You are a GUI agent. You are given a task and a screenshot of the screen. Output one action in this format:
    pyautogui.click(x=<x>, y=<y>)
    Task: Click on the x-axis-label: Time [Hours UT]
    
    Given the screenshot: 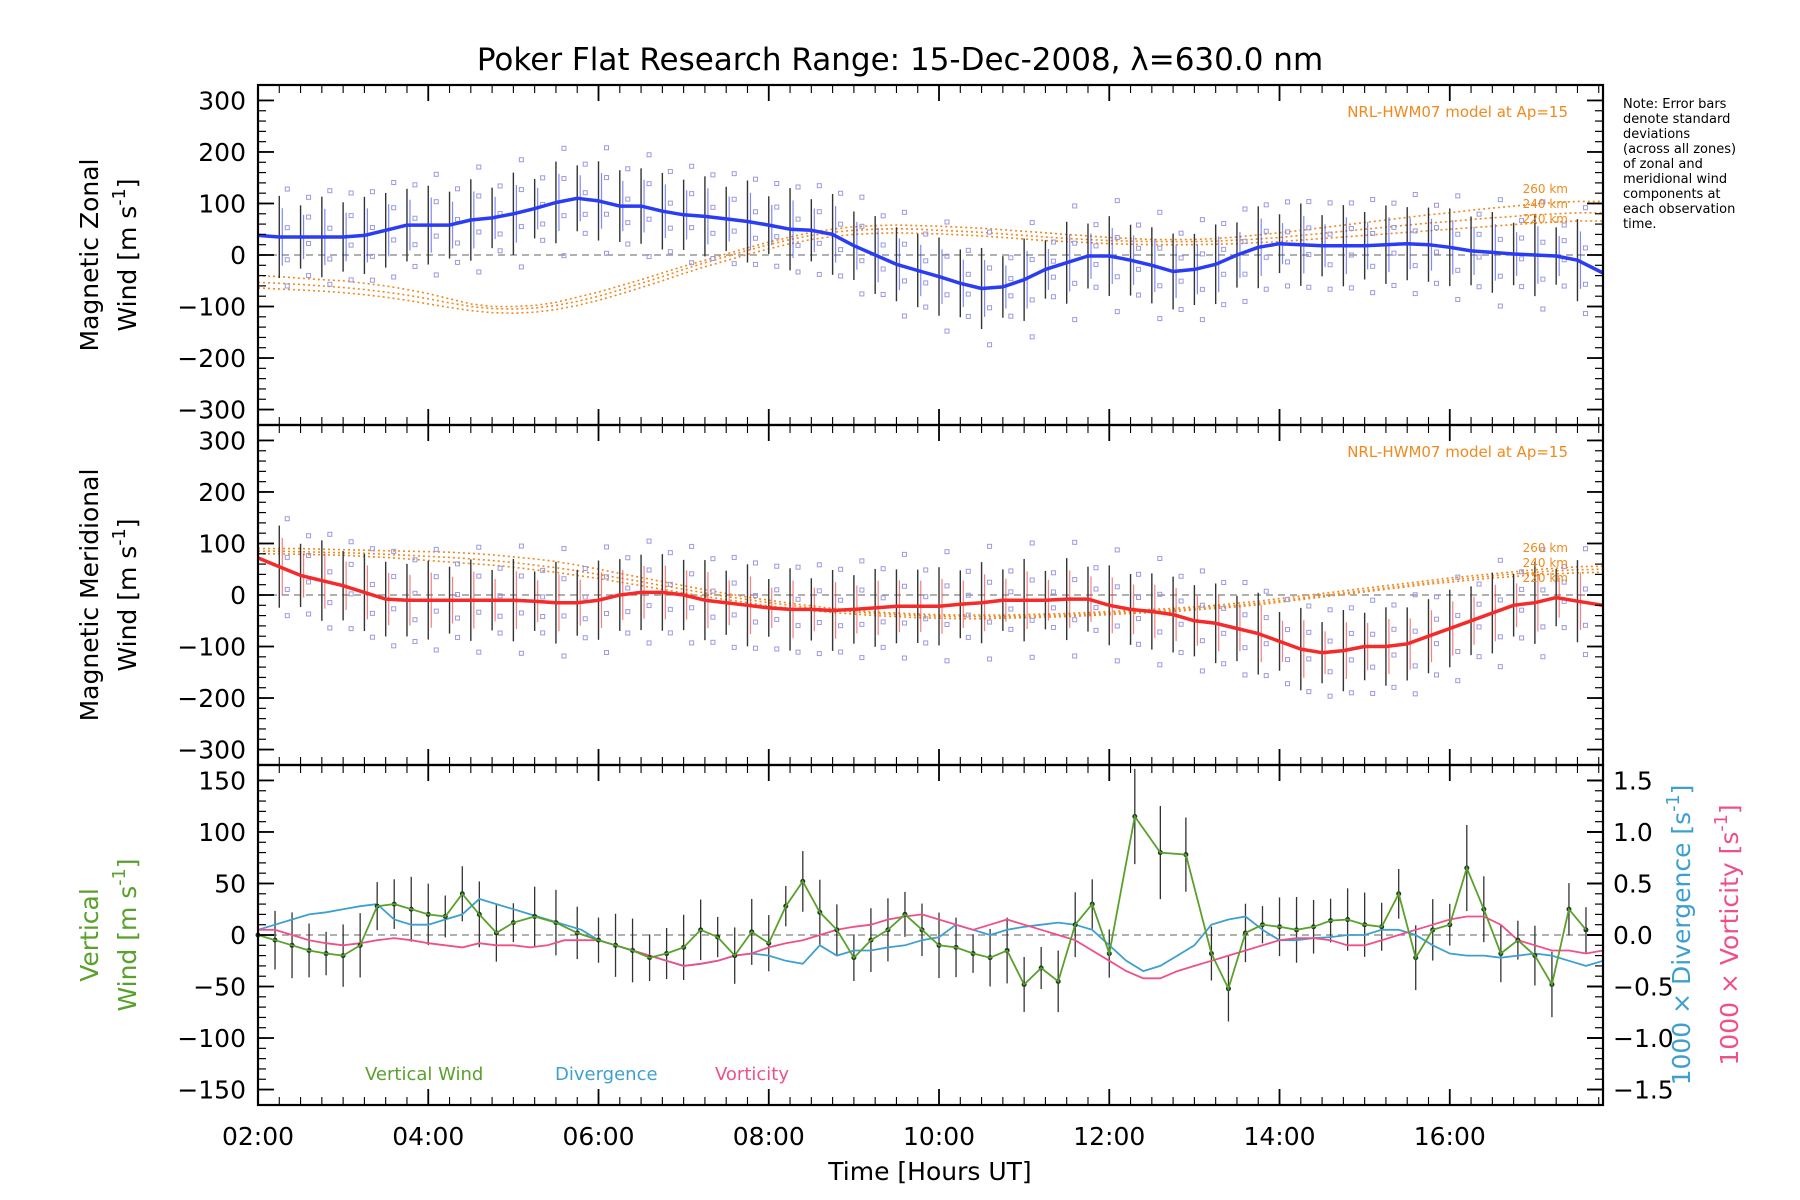 What is the action you would take?
    pyautogui.click(x=929, y=1171)
    